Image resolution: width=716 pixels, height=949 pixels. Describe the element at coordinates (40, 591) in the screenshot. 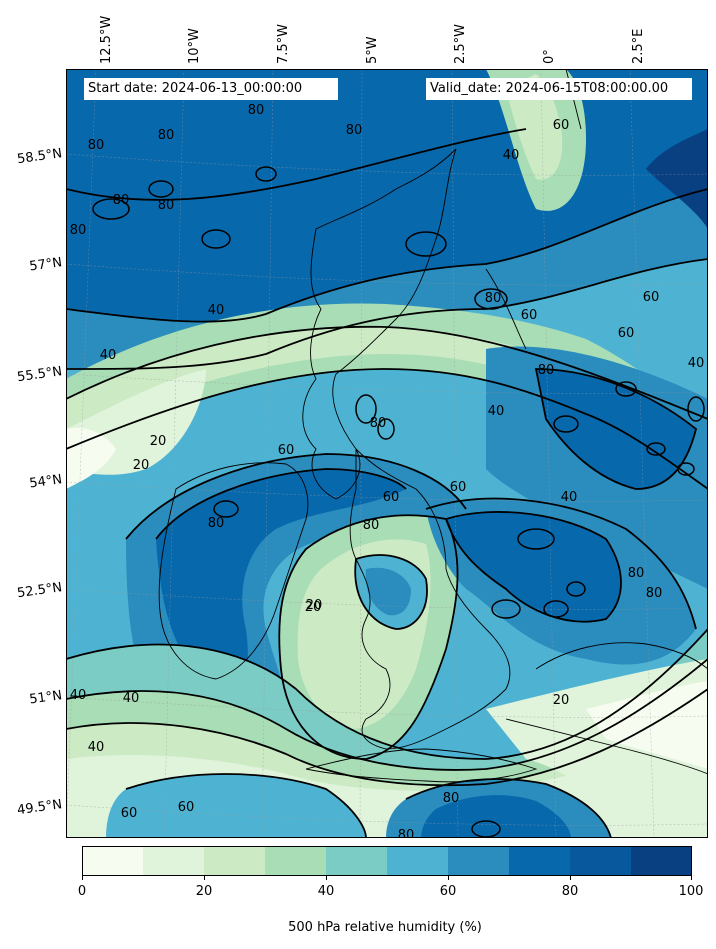

I see `lat-label-52-5n: 52.5°N` at that location.